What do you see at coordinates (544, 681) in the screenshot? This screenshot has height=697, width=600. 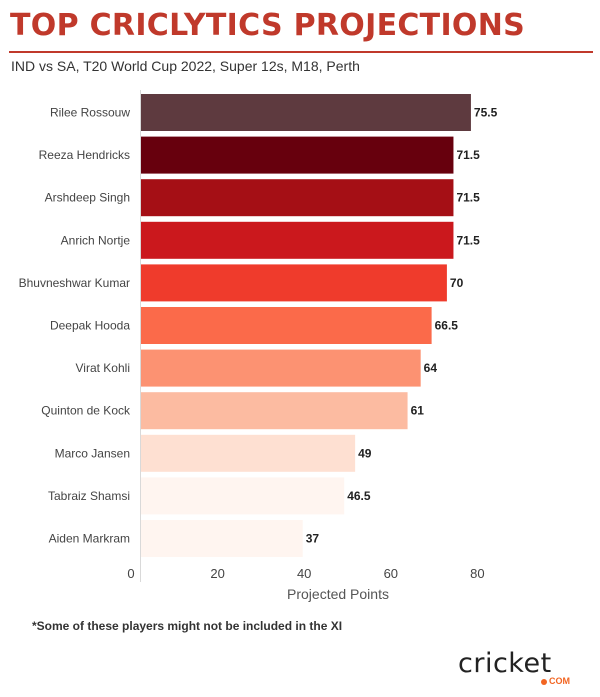 I see `logo-dot-icon` at bounding box center [544, 681].